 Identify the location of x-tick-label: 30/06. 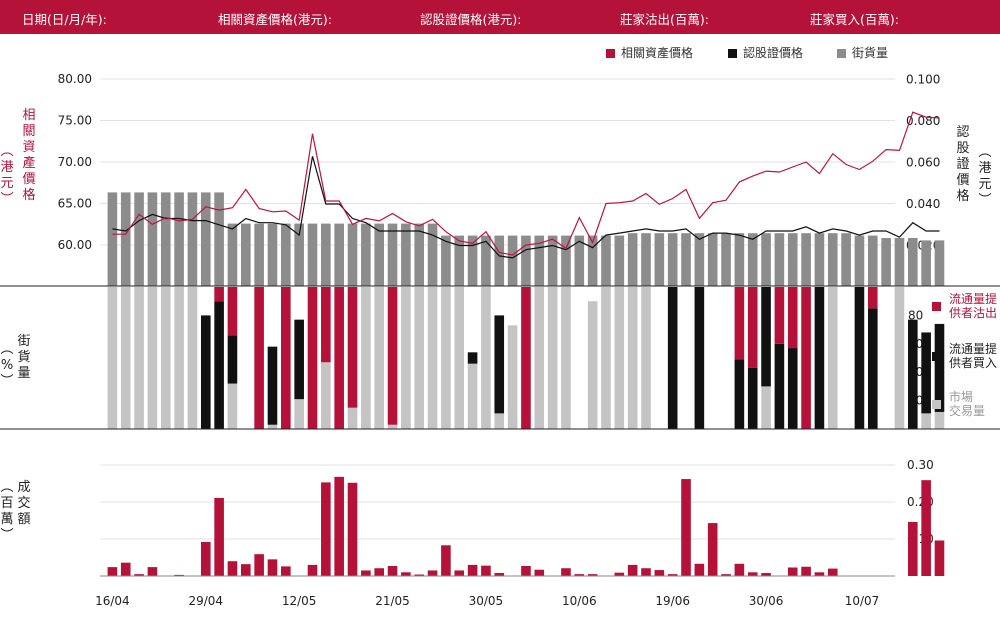
(766, 601).